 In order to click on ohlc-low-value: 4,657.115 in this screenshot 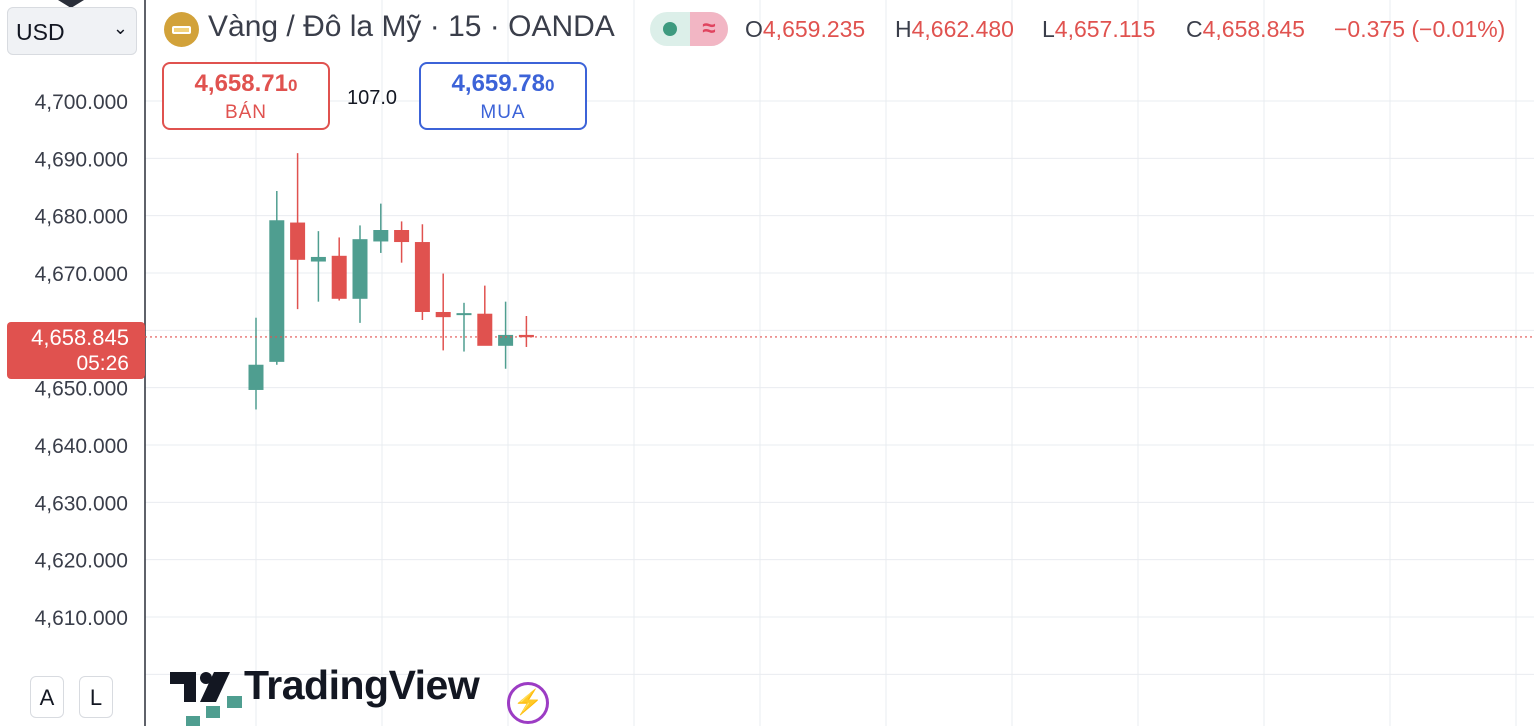, I will do `click(1105, 29)`.